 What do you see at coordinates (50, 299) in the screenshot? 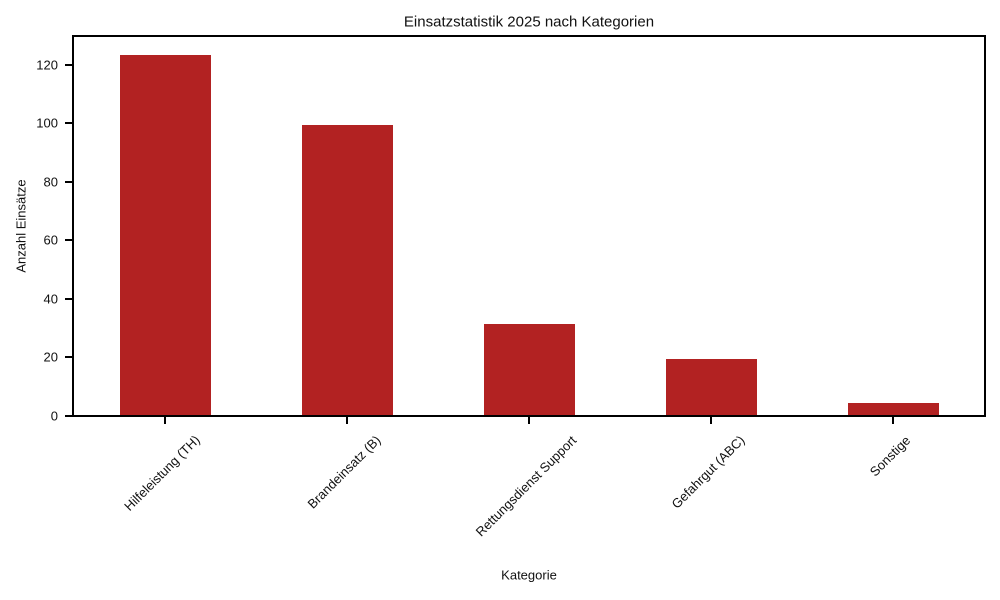
I see `y-tick-label: 40` at bounding box center [50, 299].